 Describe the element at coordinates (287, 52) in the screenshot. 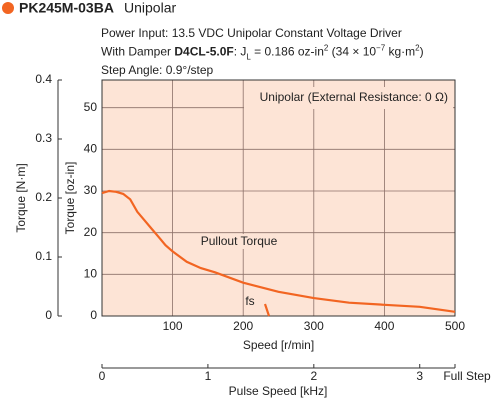

I see `info-segment: = 0.186 oz-in` at that location.